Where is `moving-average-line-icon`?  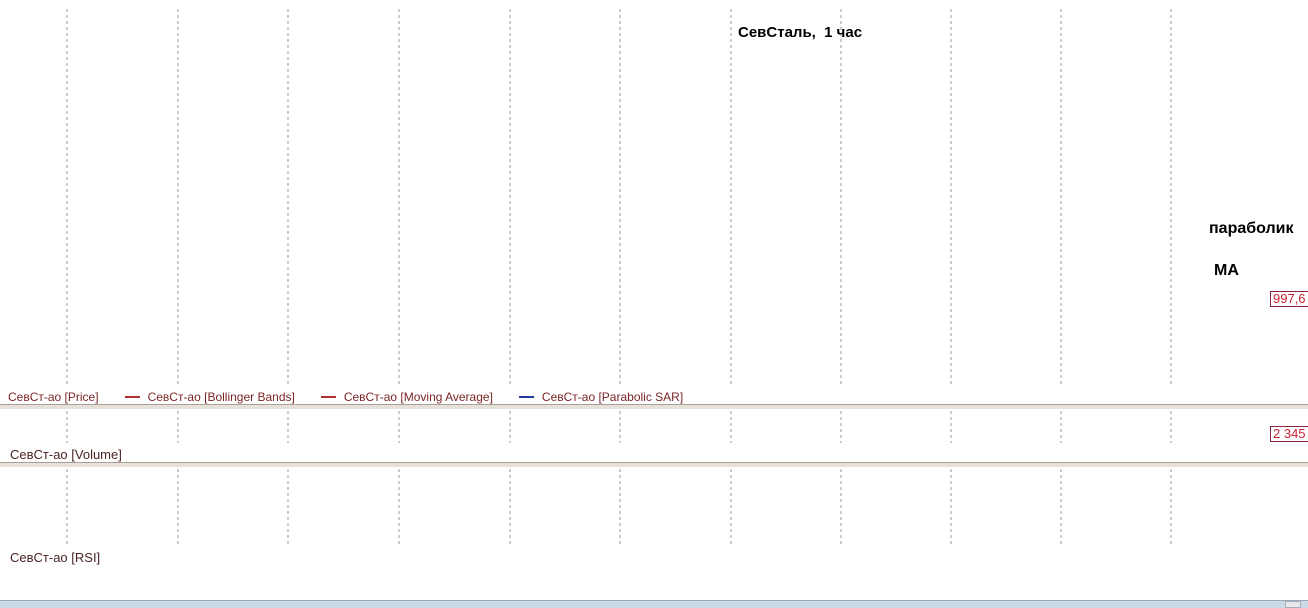
moving-average-line-icon is located at coordinates (328, 397).